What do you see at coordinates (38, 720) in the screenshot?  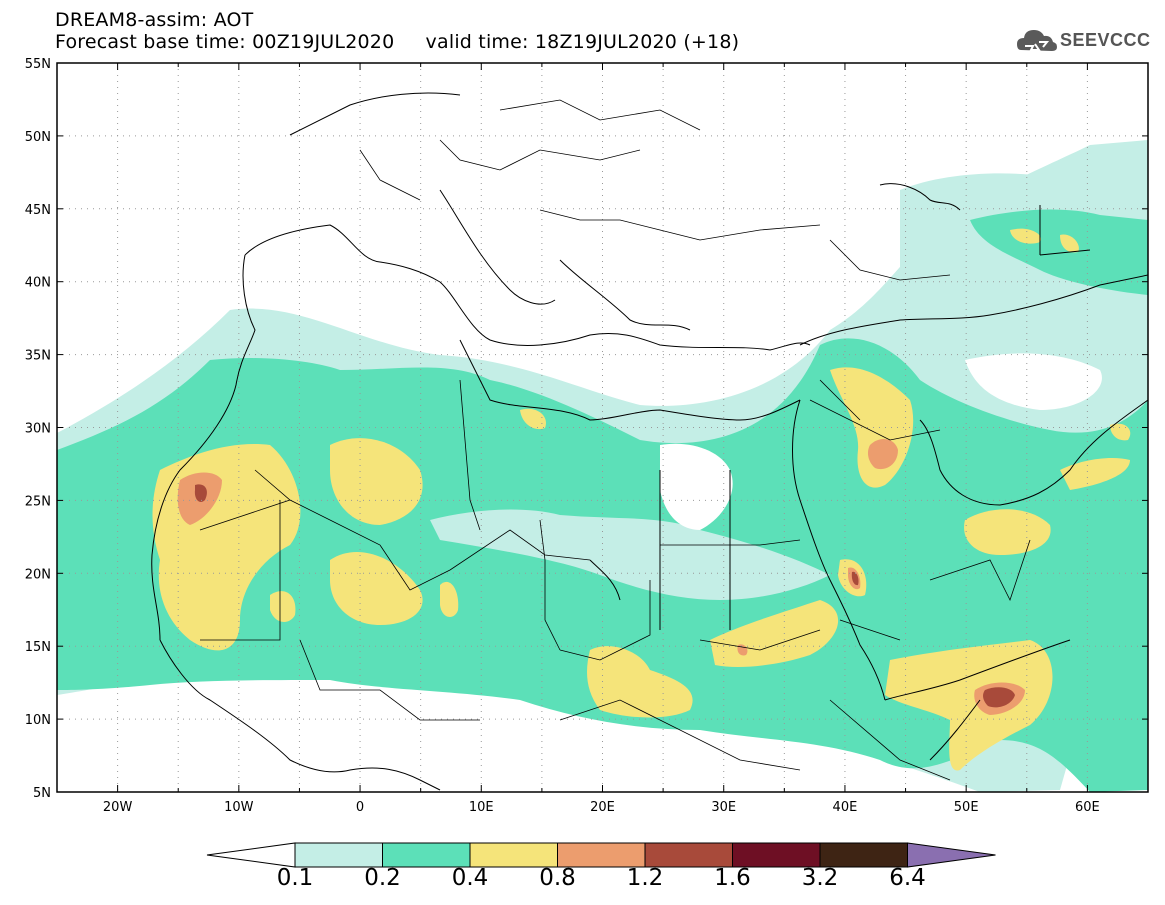 I see `lat-label: 10N` at bounding box center [38, 720].